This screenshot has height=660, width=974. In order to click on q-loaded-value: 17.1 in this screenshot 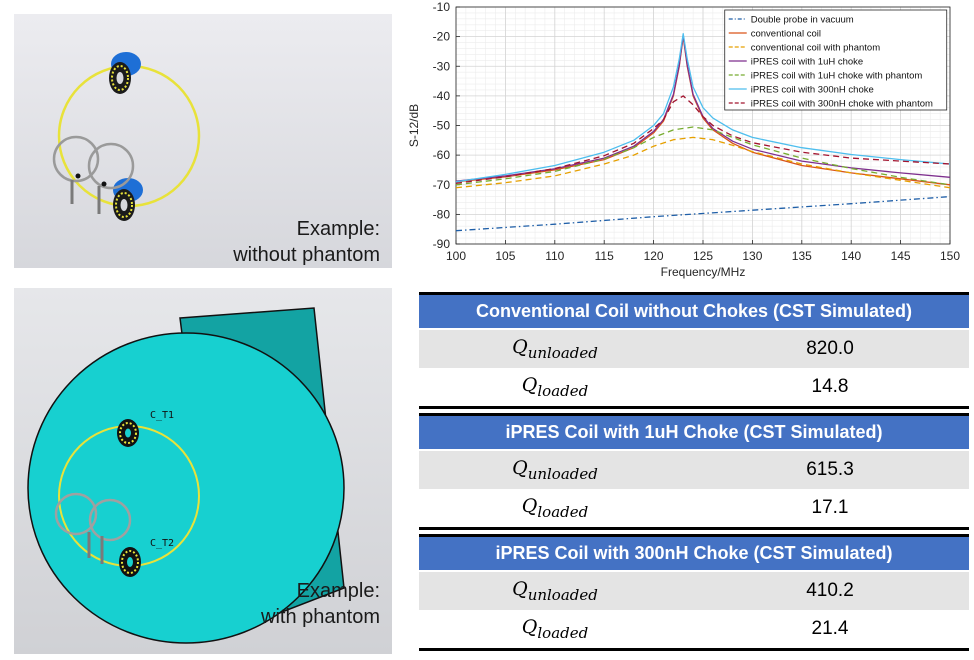, I will do `click(830, 507)`.